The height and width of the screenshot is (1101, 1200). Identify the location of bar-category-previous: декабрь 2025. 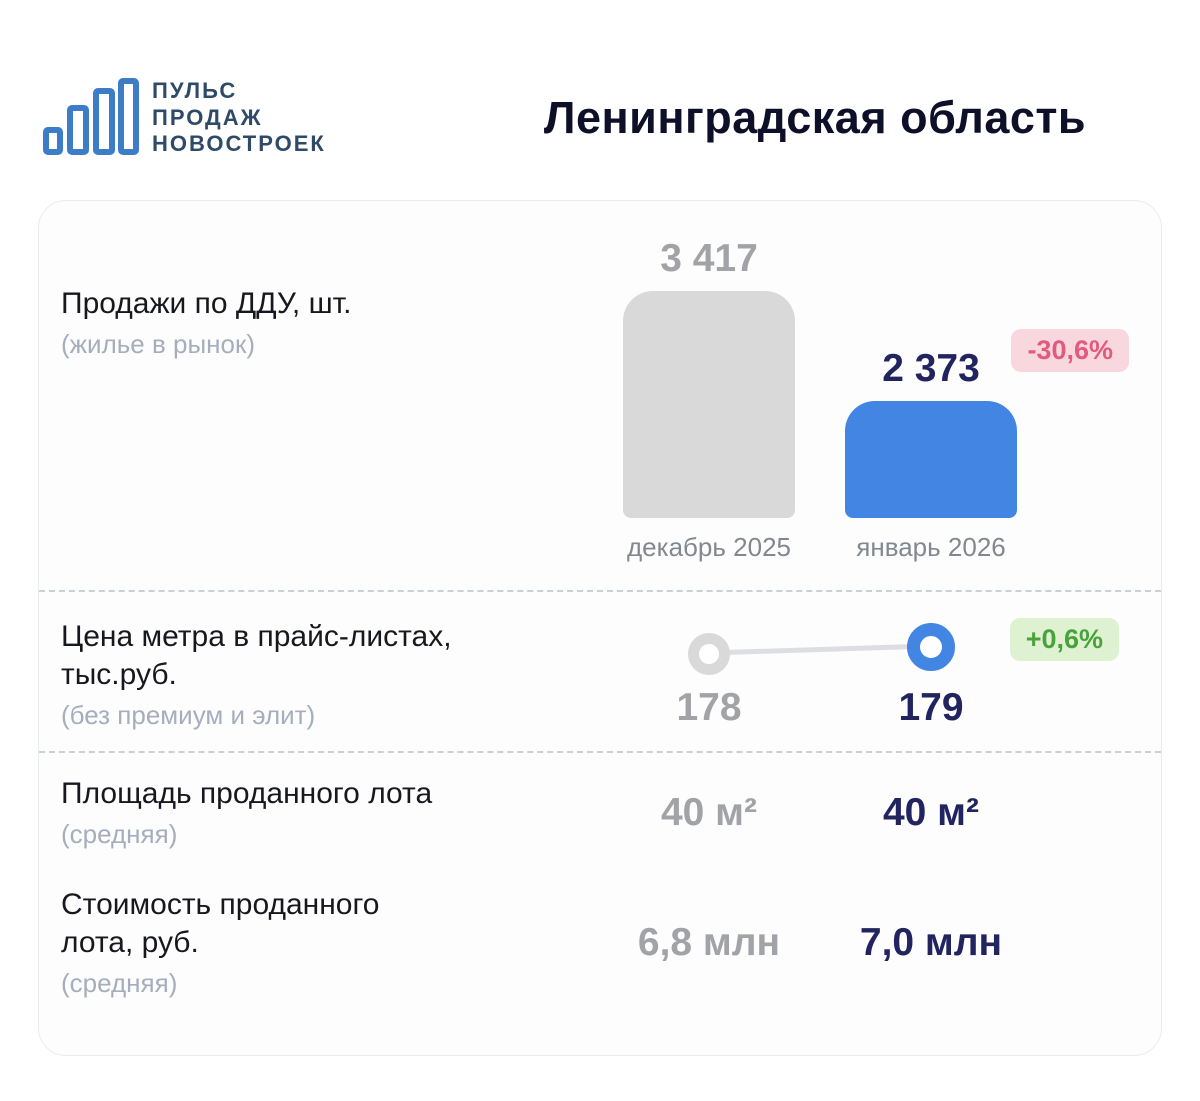
(709, 547).